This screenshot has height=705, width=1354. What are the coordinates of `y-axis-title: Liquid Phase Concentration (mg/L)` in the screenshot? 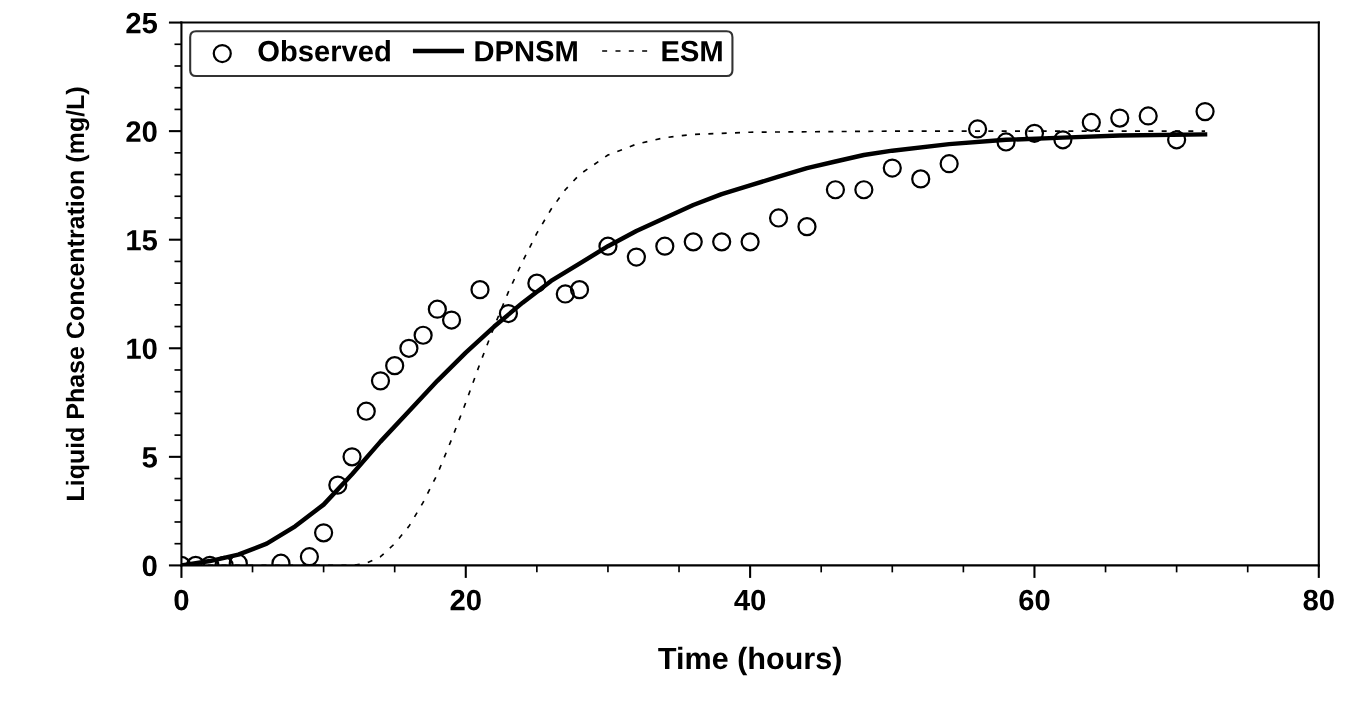 It's located at (77, 293).